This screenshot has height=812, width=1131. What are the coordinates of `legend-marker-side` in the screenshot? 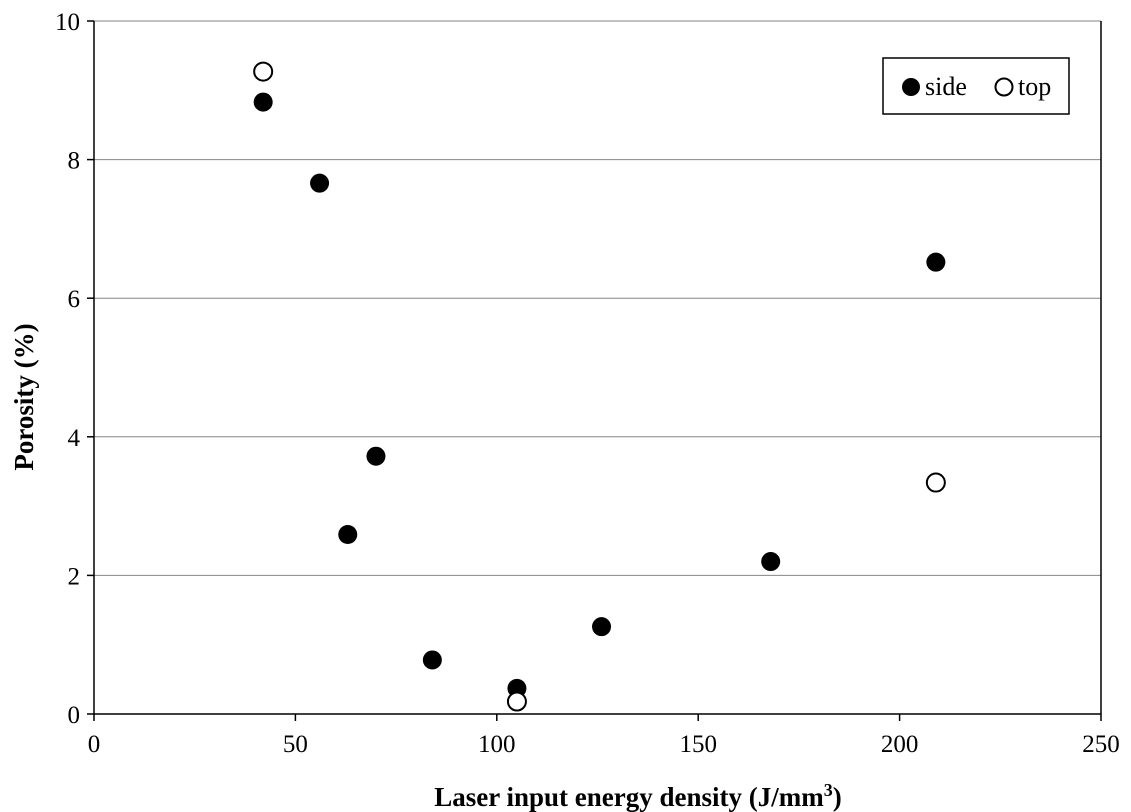 It's located at (911, 87).